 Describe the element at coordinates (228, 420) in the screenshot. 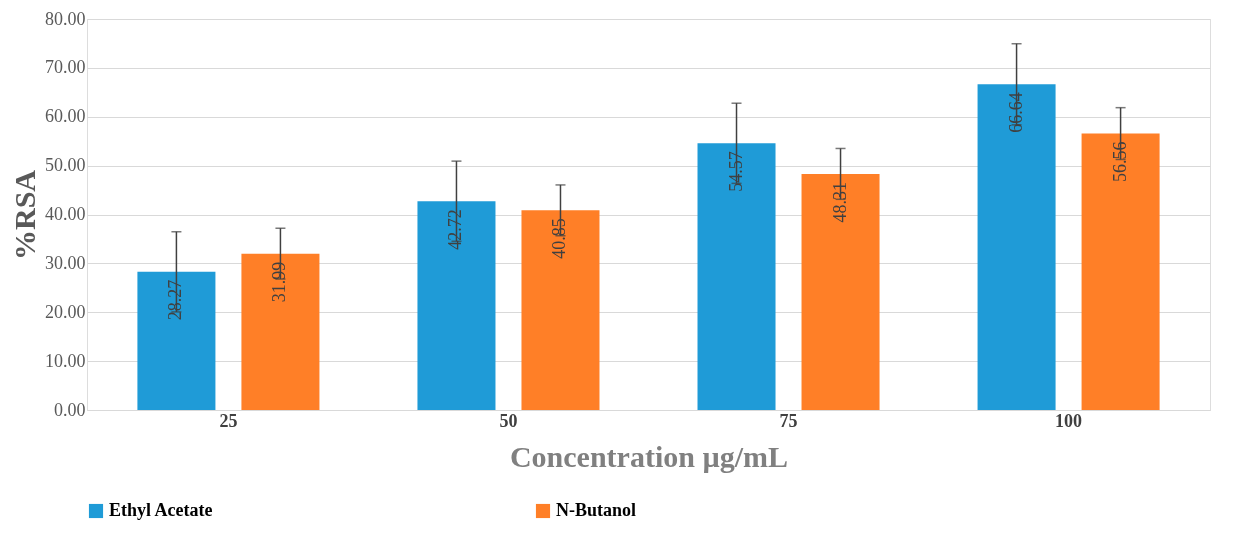

I see `x-tick-label: 25` at that location.